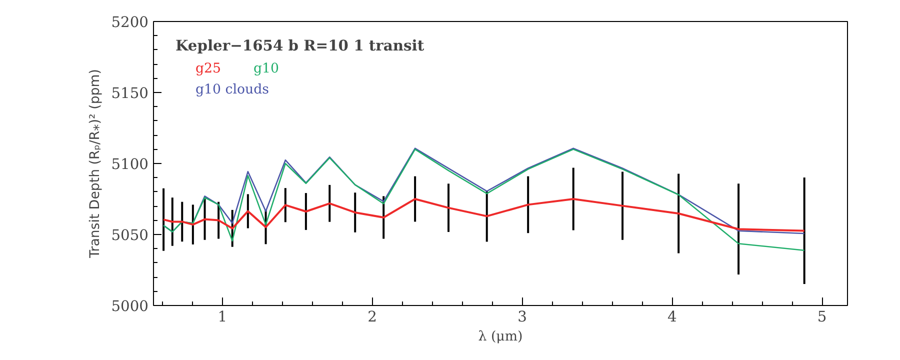  Describe the element at coordinates (484, 215) in the screenshot. I see `line-series` at that location.